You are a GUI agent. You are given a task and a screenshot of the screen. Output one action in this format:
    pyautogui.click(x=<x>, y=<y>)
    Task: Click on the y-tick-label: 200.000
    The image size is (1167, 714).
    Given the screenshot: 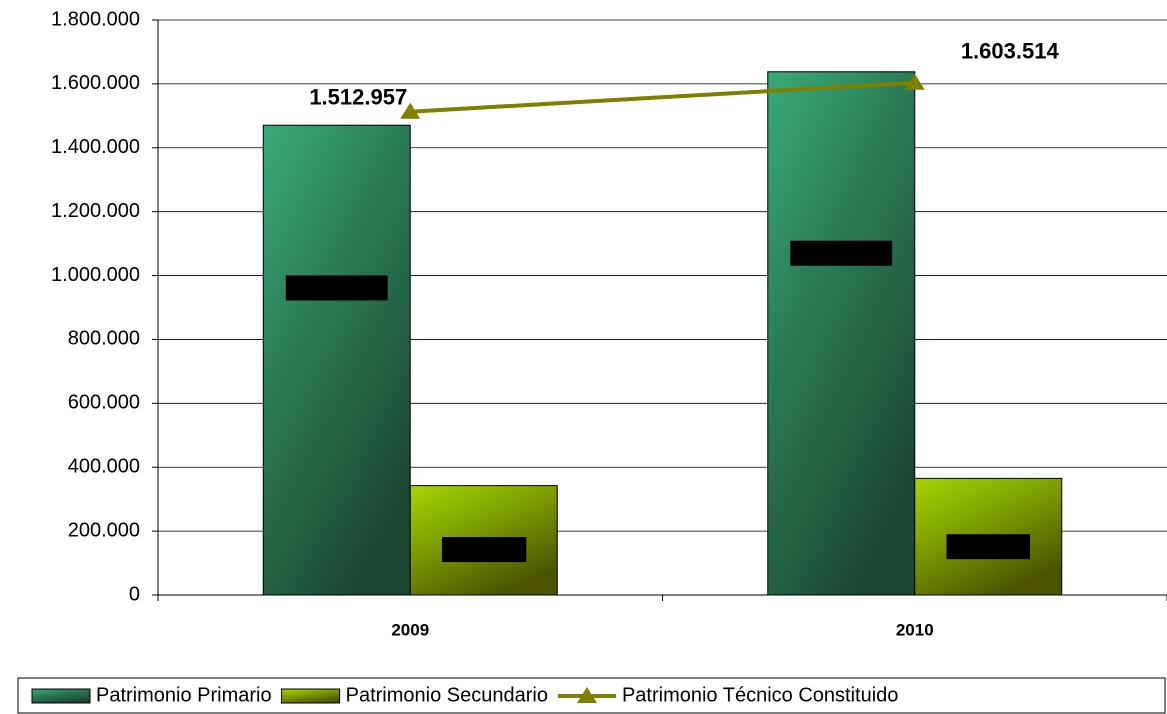 What is the action you would take?
    pyautogui.click(x=104, y=530)
    